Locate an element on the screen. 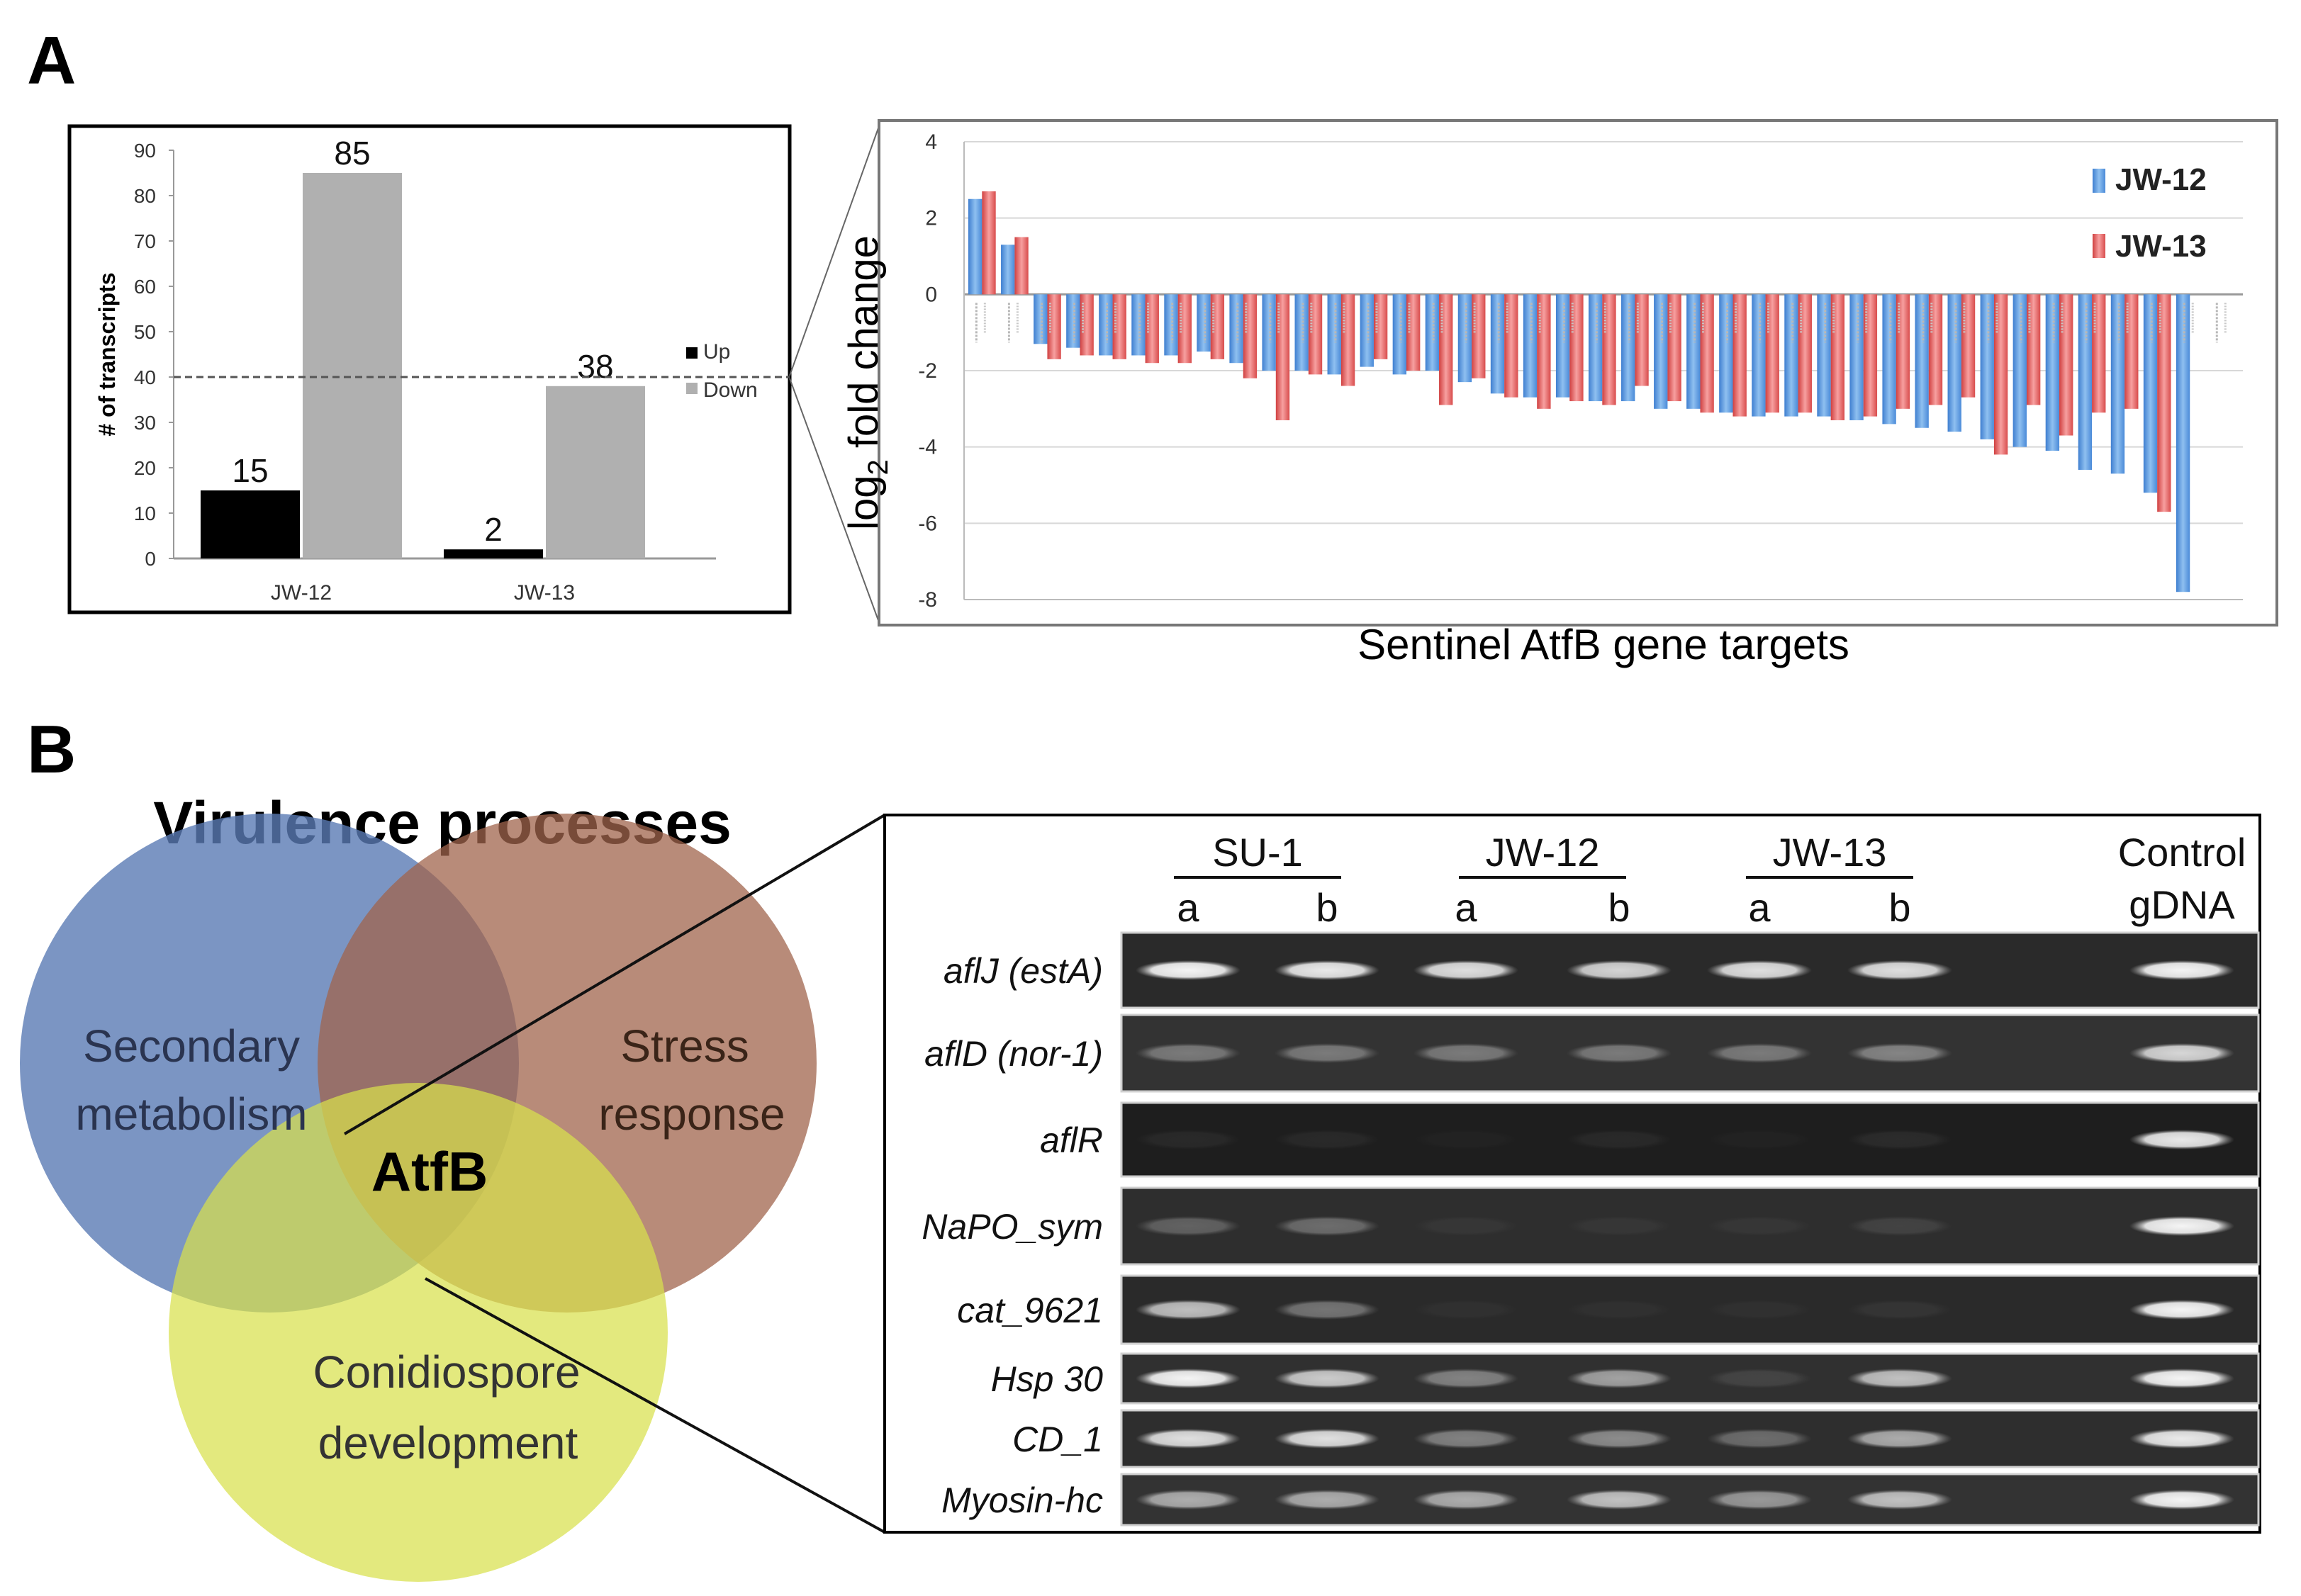  transcripts-y-tick-label: 20 is located at coordinates (145, 468).